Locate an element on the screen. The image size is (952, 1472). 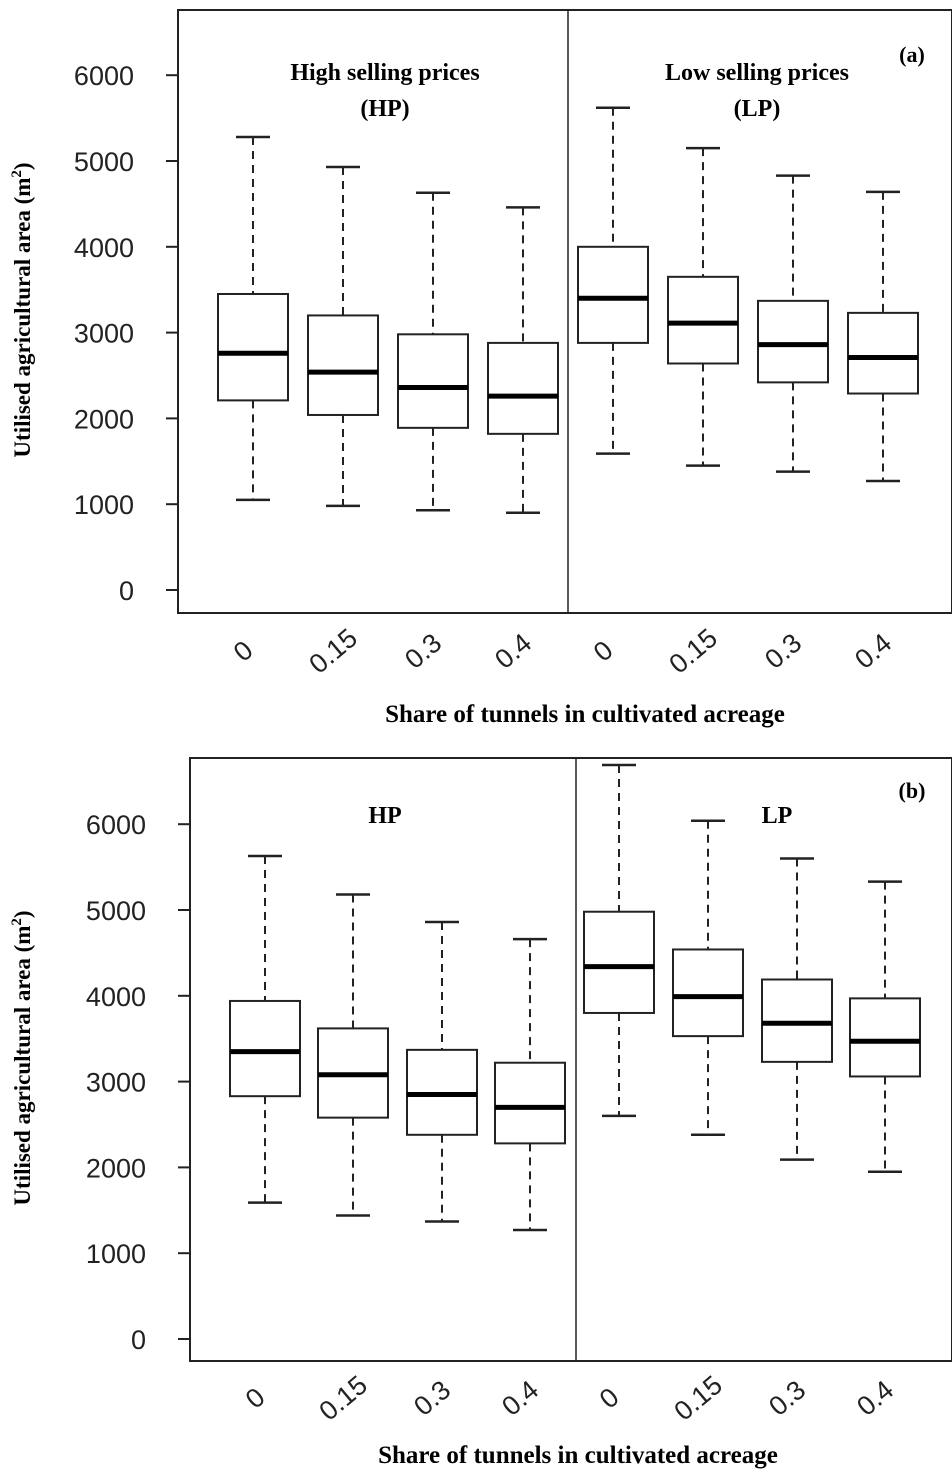
group-subtitle: (HP) is located at coordinates (384, 109).